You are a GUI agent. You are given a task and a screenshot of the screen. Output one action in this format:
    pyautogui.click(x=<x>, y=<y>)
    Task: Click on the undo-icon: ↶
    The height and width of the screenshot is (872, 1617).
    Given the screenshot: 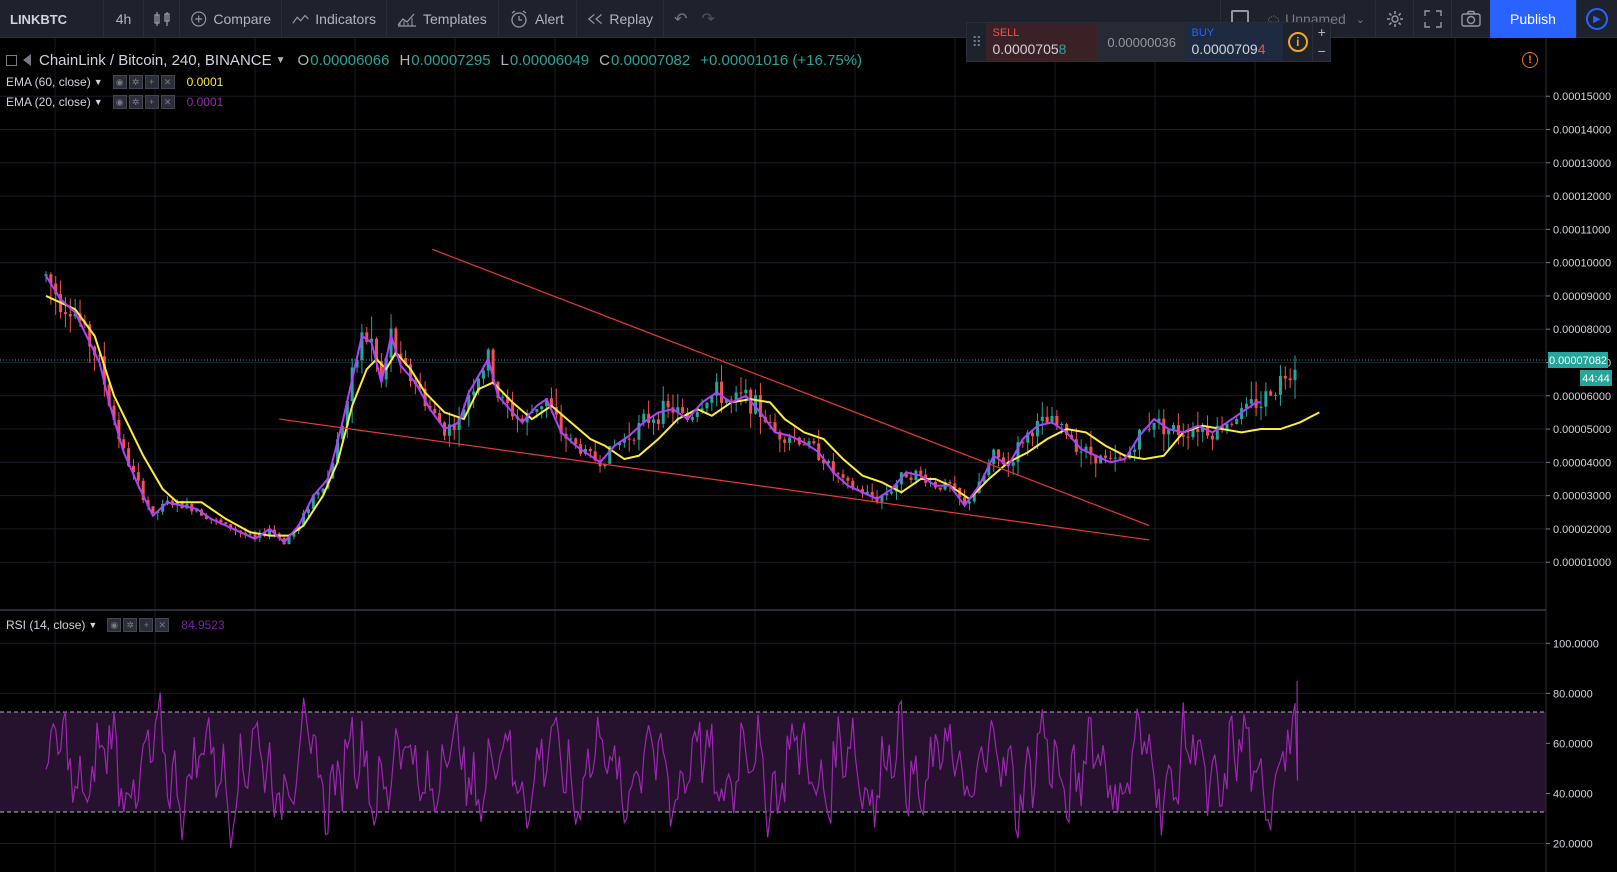 What is the action you would take?
    pyautogui.click(x=681, y=19)
    